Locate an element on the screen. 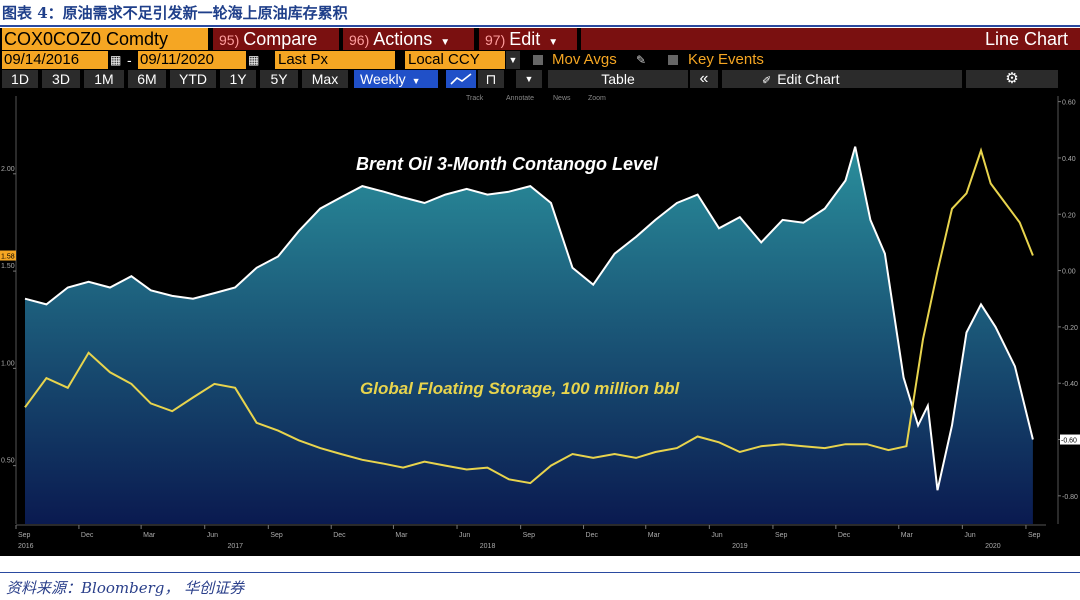 The image size is (1080, 600). right-last-value-label: -0.60 is located at coordinates (1069, 441).